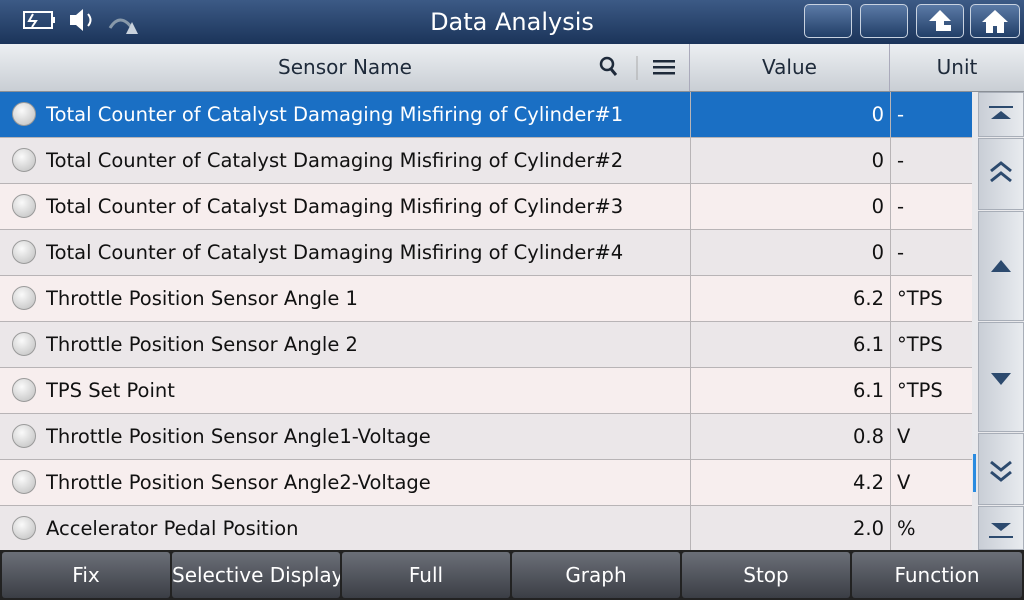  Describe the element at coordinates (1001, 266) in the screenshot. I see `line-up-button` at that location.